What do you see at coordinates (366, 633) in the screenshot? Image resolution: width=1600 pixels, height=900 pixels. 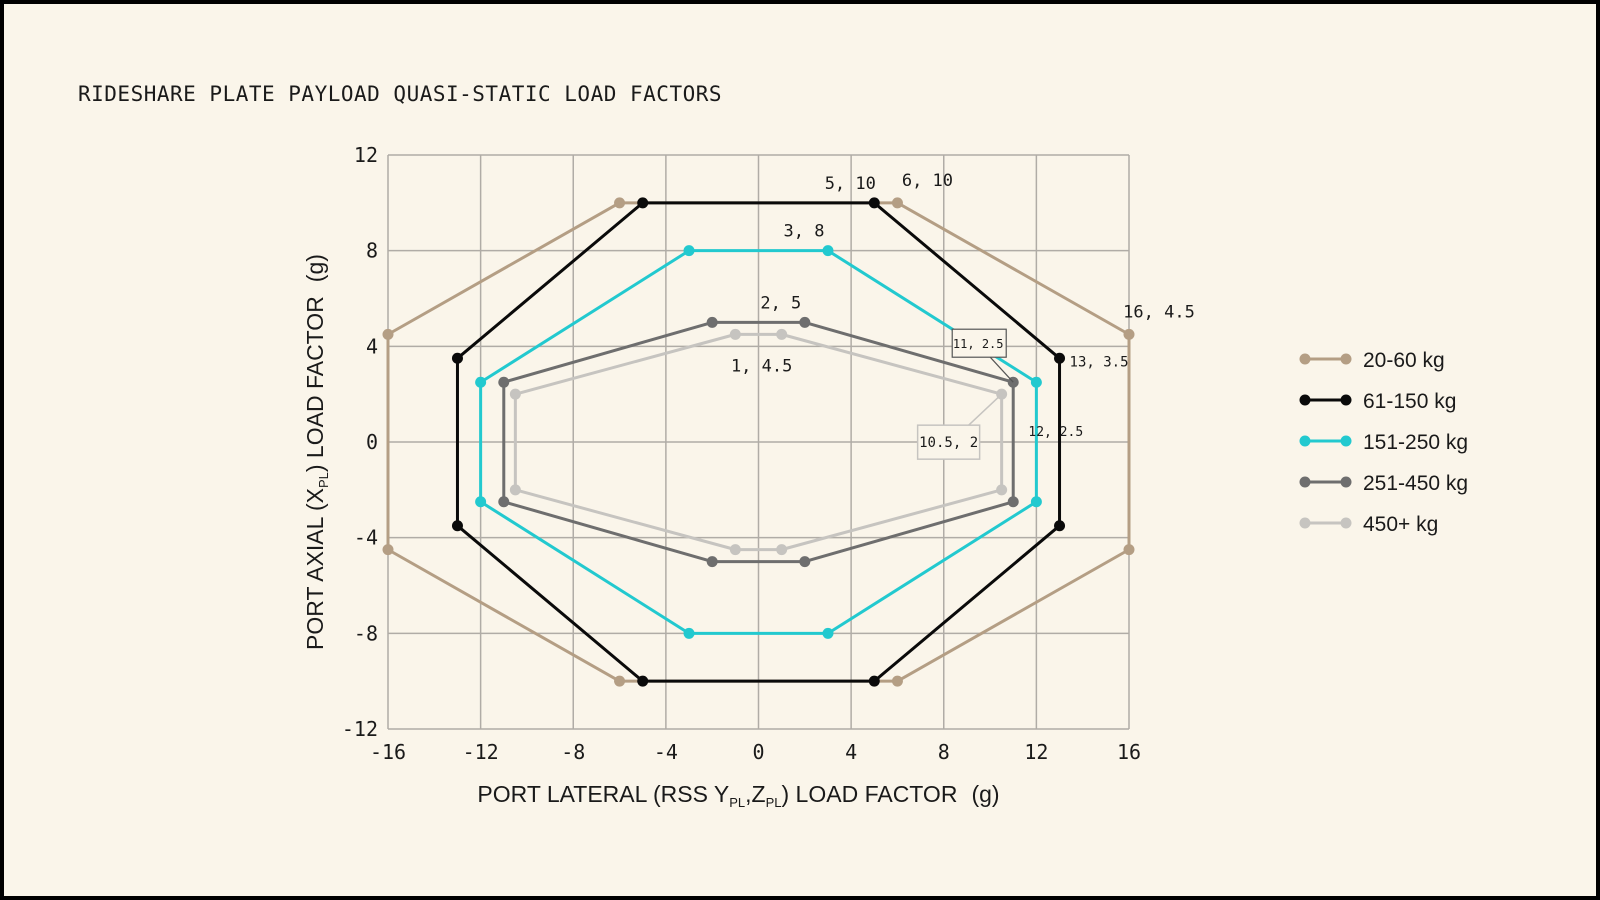 I see `y-tick-label: -8` at bounding box center [366, 633].